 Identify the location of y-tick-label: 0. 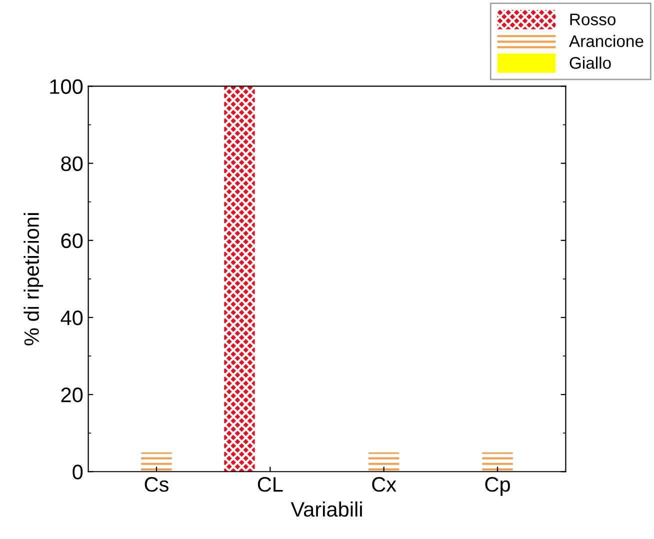
(77, 472).